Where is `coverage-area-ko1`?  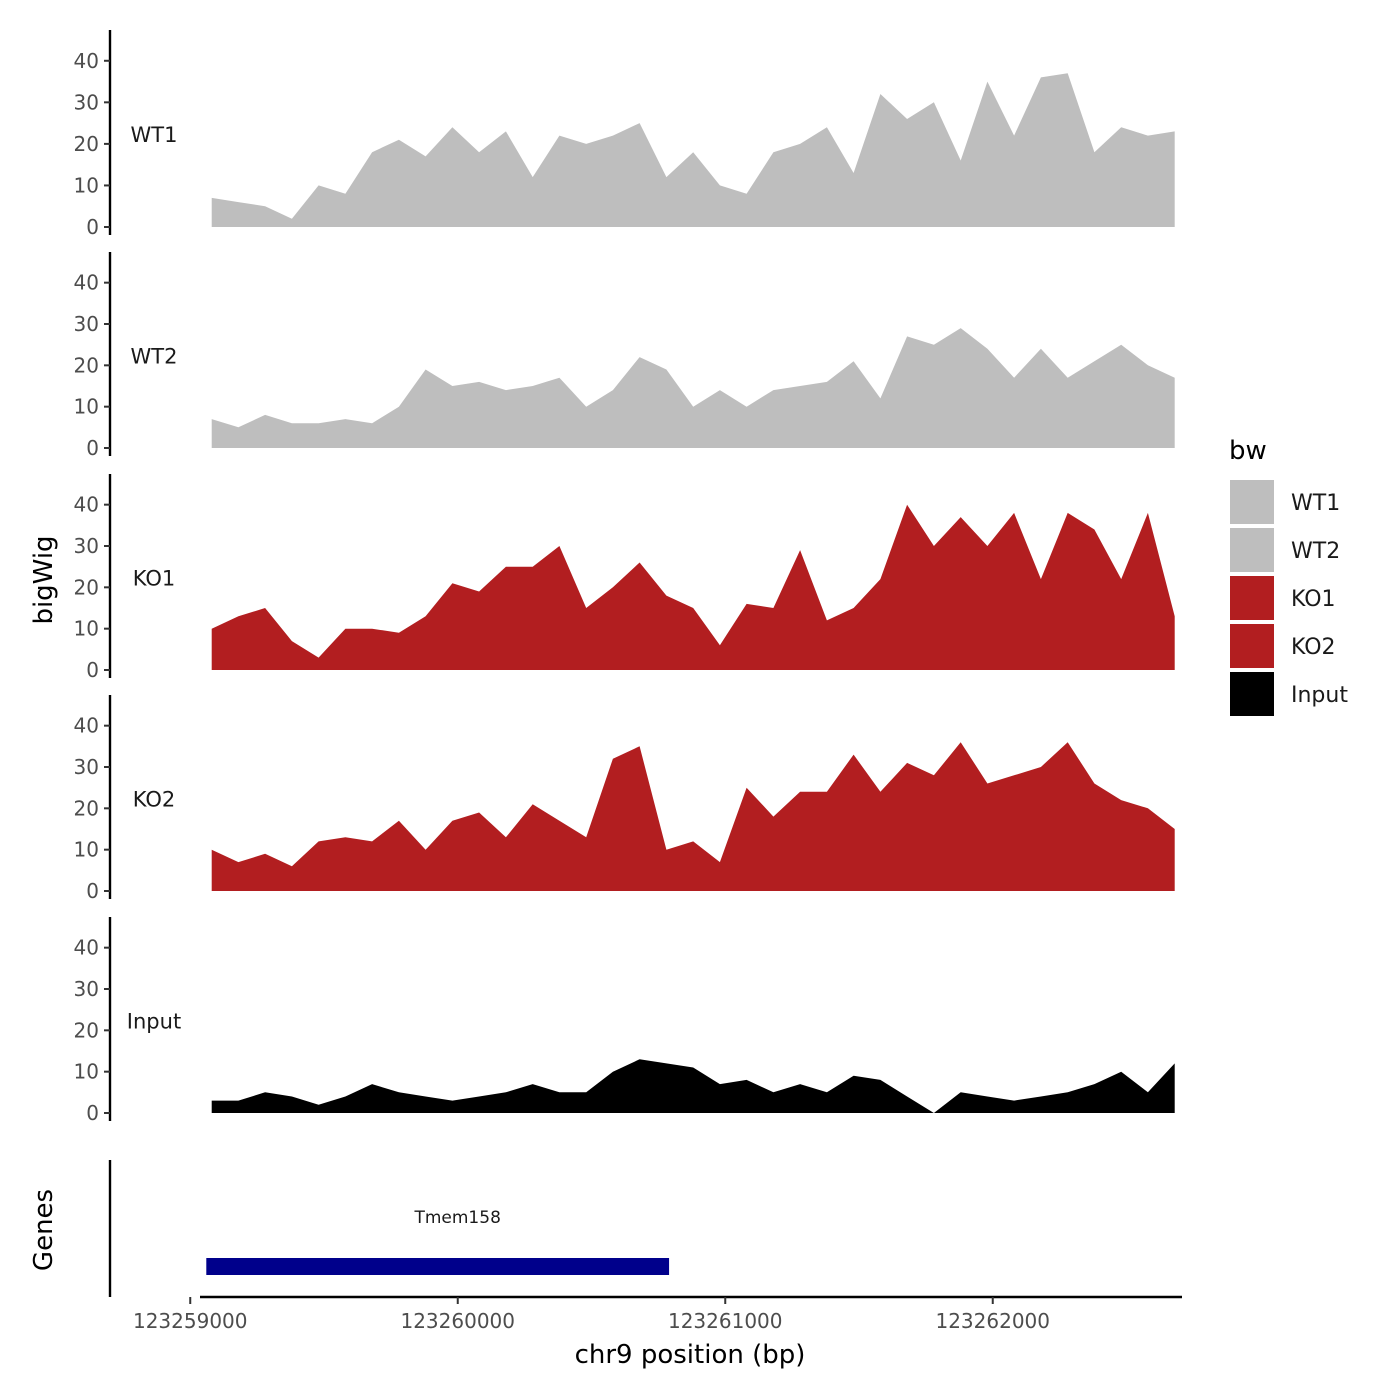 coverage-area-ko1 is located at coordinates (693, 587).